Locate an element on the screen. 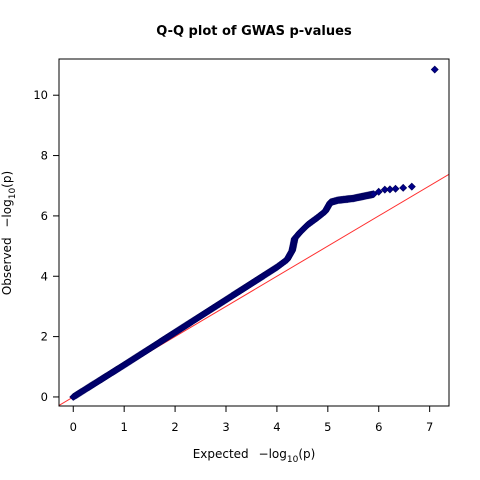 The image size is (480, 480). x-tick-label: 3 is located at coordinates (225, 427).